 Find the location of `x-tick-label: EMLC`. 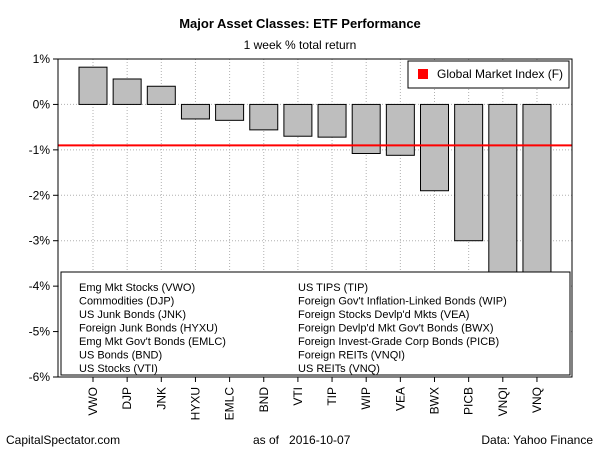

x-tick-label: EMLC is located at coordinates (230, 404).